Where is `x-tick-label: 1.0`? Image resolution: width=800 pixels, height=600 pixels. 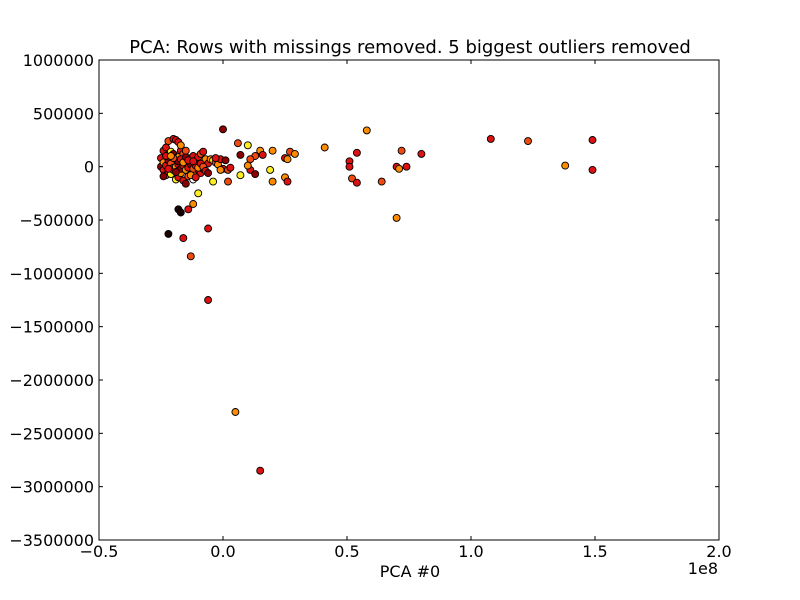 x-tick-label: 1.0 is located at coordinates (470, 551).